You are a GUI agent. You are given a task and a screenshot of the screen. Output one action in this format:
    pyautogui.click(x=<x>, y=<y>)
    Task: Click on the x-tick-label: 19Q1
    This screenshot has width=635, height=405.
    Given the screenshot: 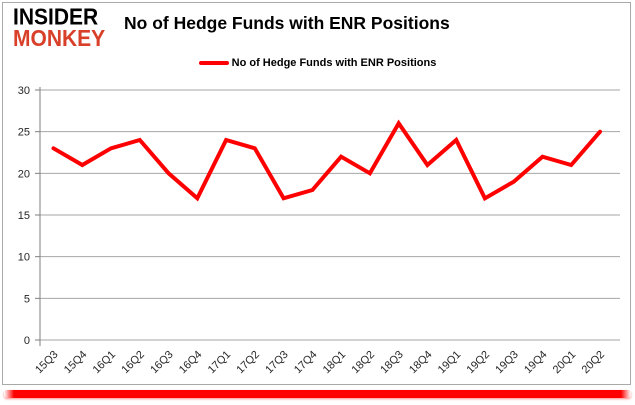 What is the action you would take?
    pyautogui.click(x=450, y=363)
    